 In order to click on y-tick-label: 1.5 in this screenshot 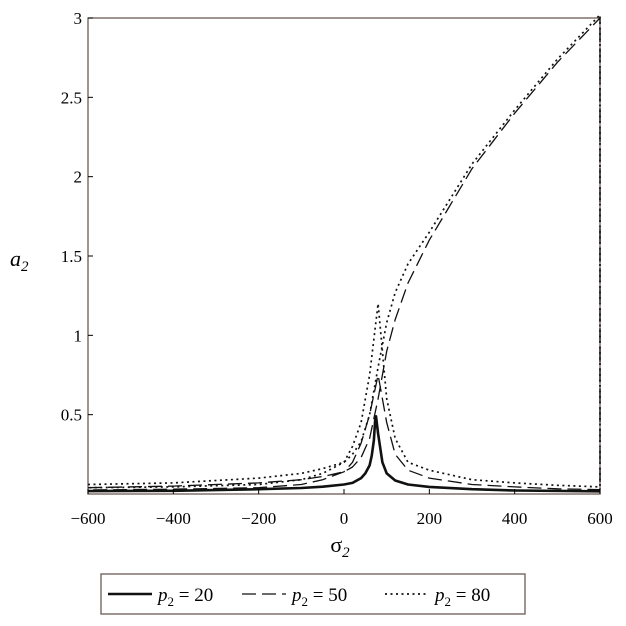, I will do `click(71, 256)`.